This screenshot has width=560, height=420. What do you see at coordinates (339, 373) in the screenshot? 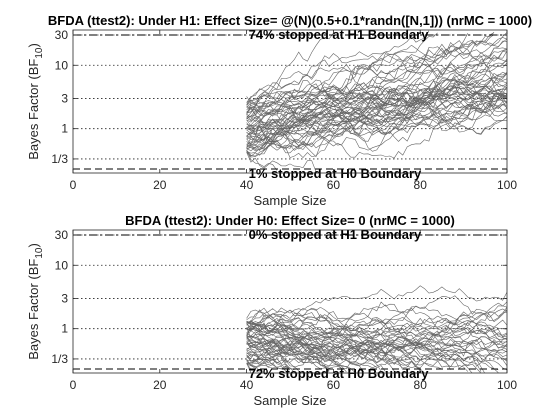
I see `h0-annotation: 72% stopped at H0 Boundary` at bounding box center [339, 373].